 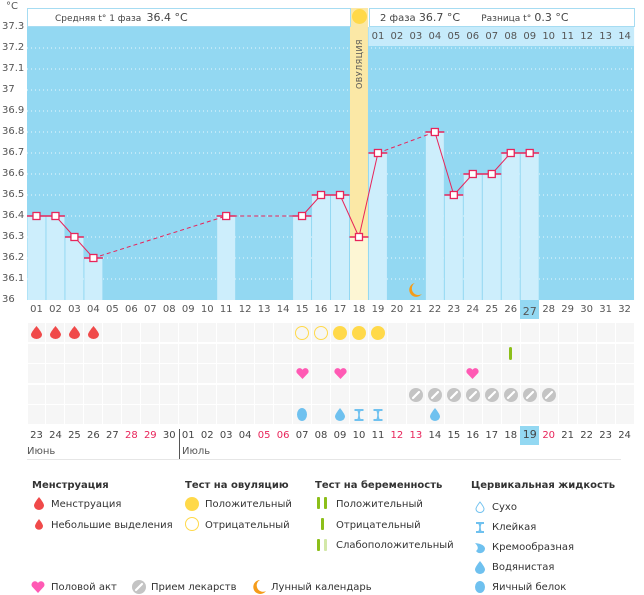 I want to click on cycle-day-label: 12, so click(x=245, y=309).